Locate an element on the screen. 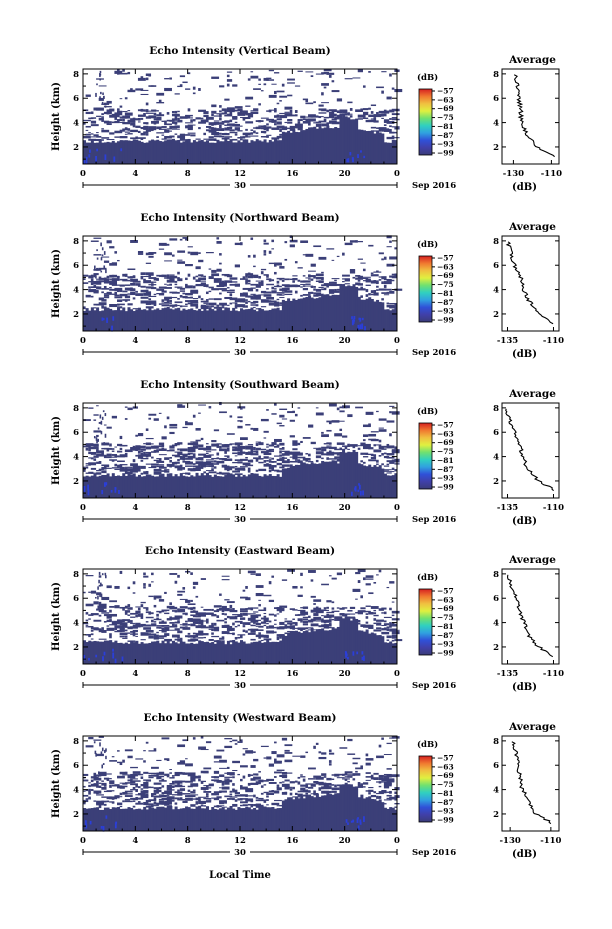  colorbar-tick-label: −69 is located at coordinates (445, 775).